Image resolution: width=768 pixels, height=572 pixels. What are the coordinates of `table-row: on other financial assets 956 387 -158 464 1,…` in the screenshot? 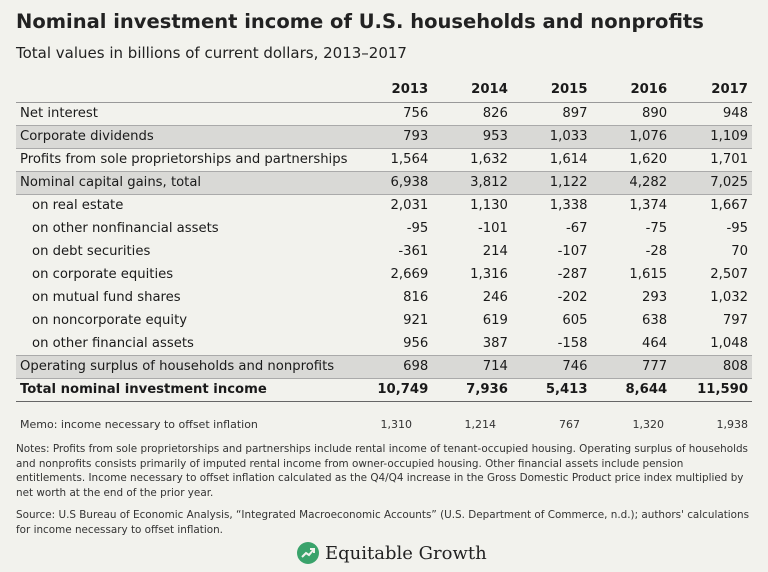 It's located at (384, 343).